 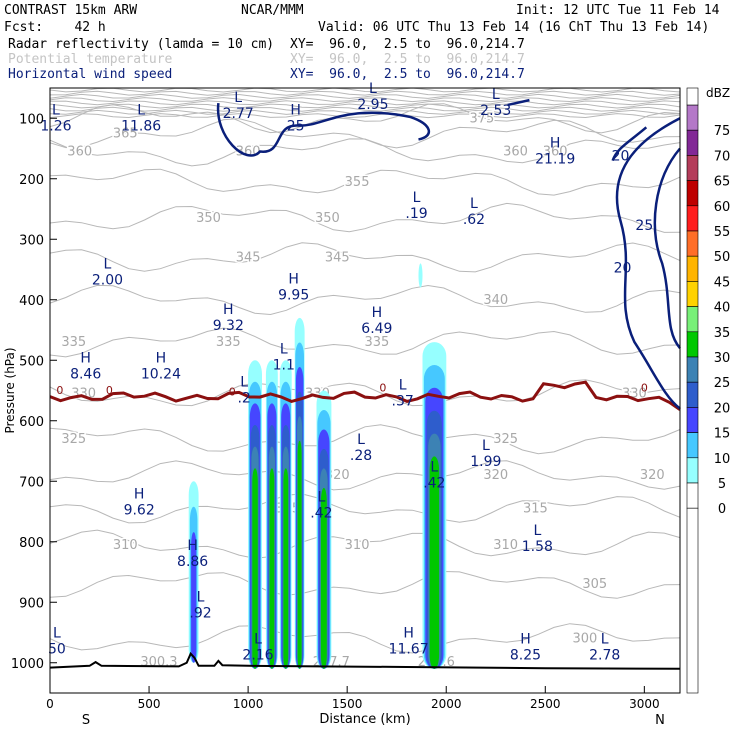 What do you see at coordinates (722, 131) in the screenshot?
I see `colorbar-label-75: 75` at bounding box center [722, 131].